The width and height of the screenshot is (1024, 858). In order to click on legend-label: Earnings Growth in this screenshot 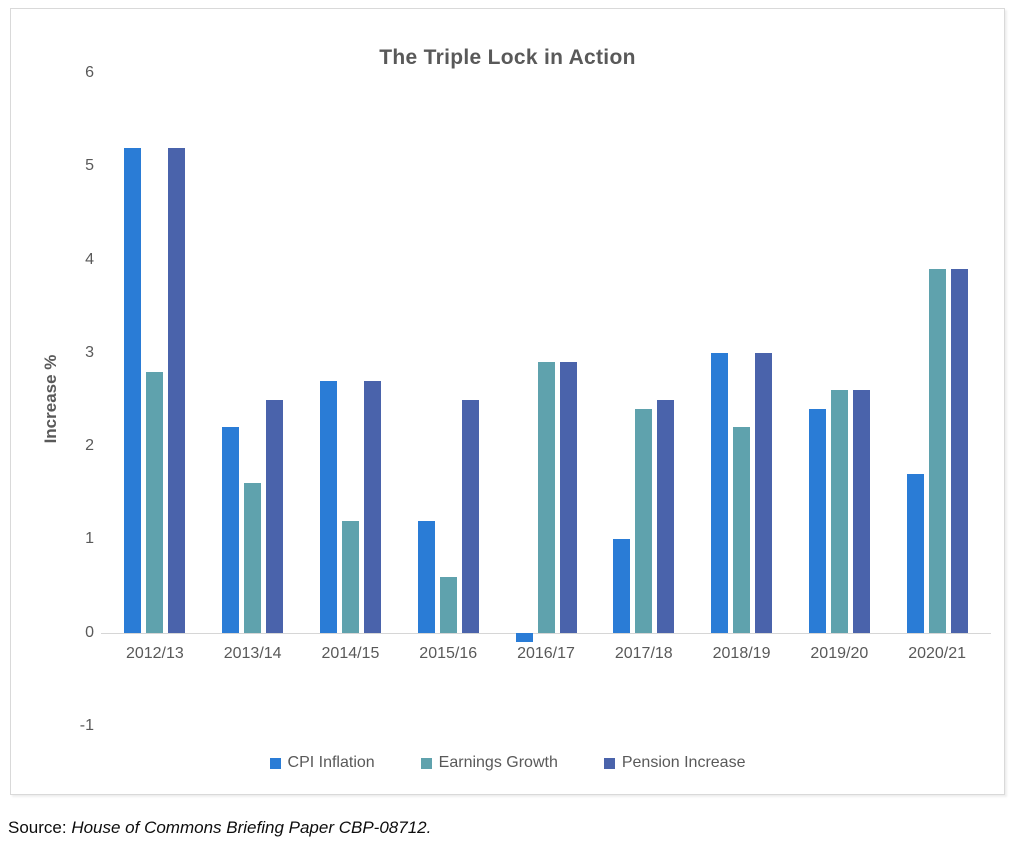, I will do `click(498, 762)`.